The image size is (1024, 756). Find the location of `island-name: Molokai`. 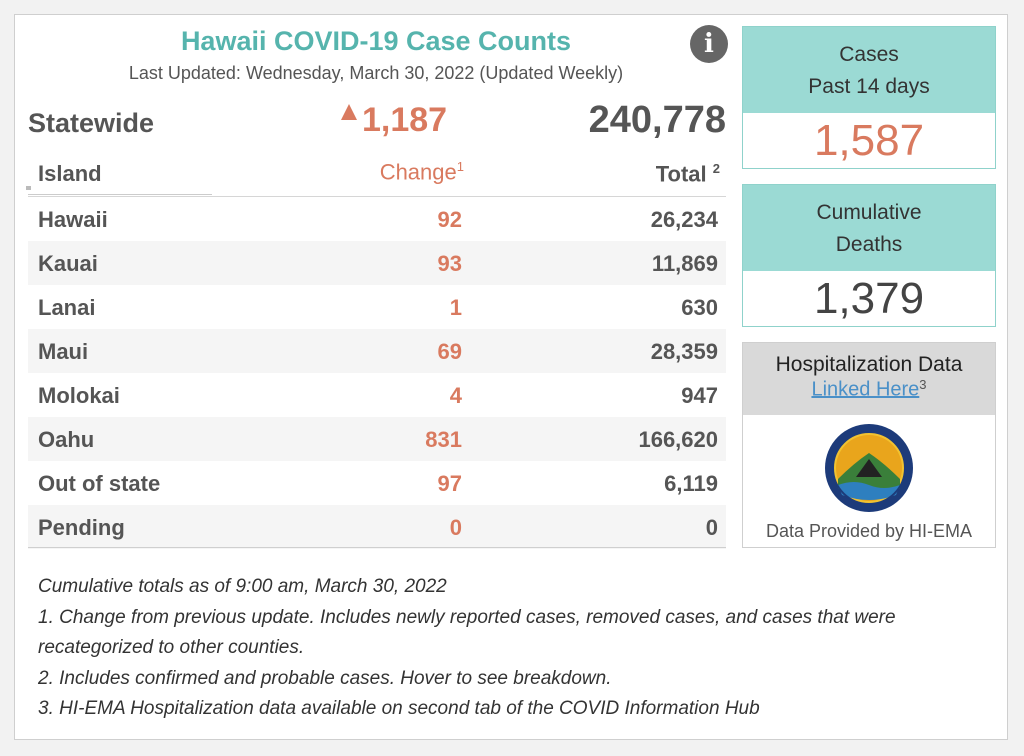

island-name: Molokai is located at coordinates (79, 395).